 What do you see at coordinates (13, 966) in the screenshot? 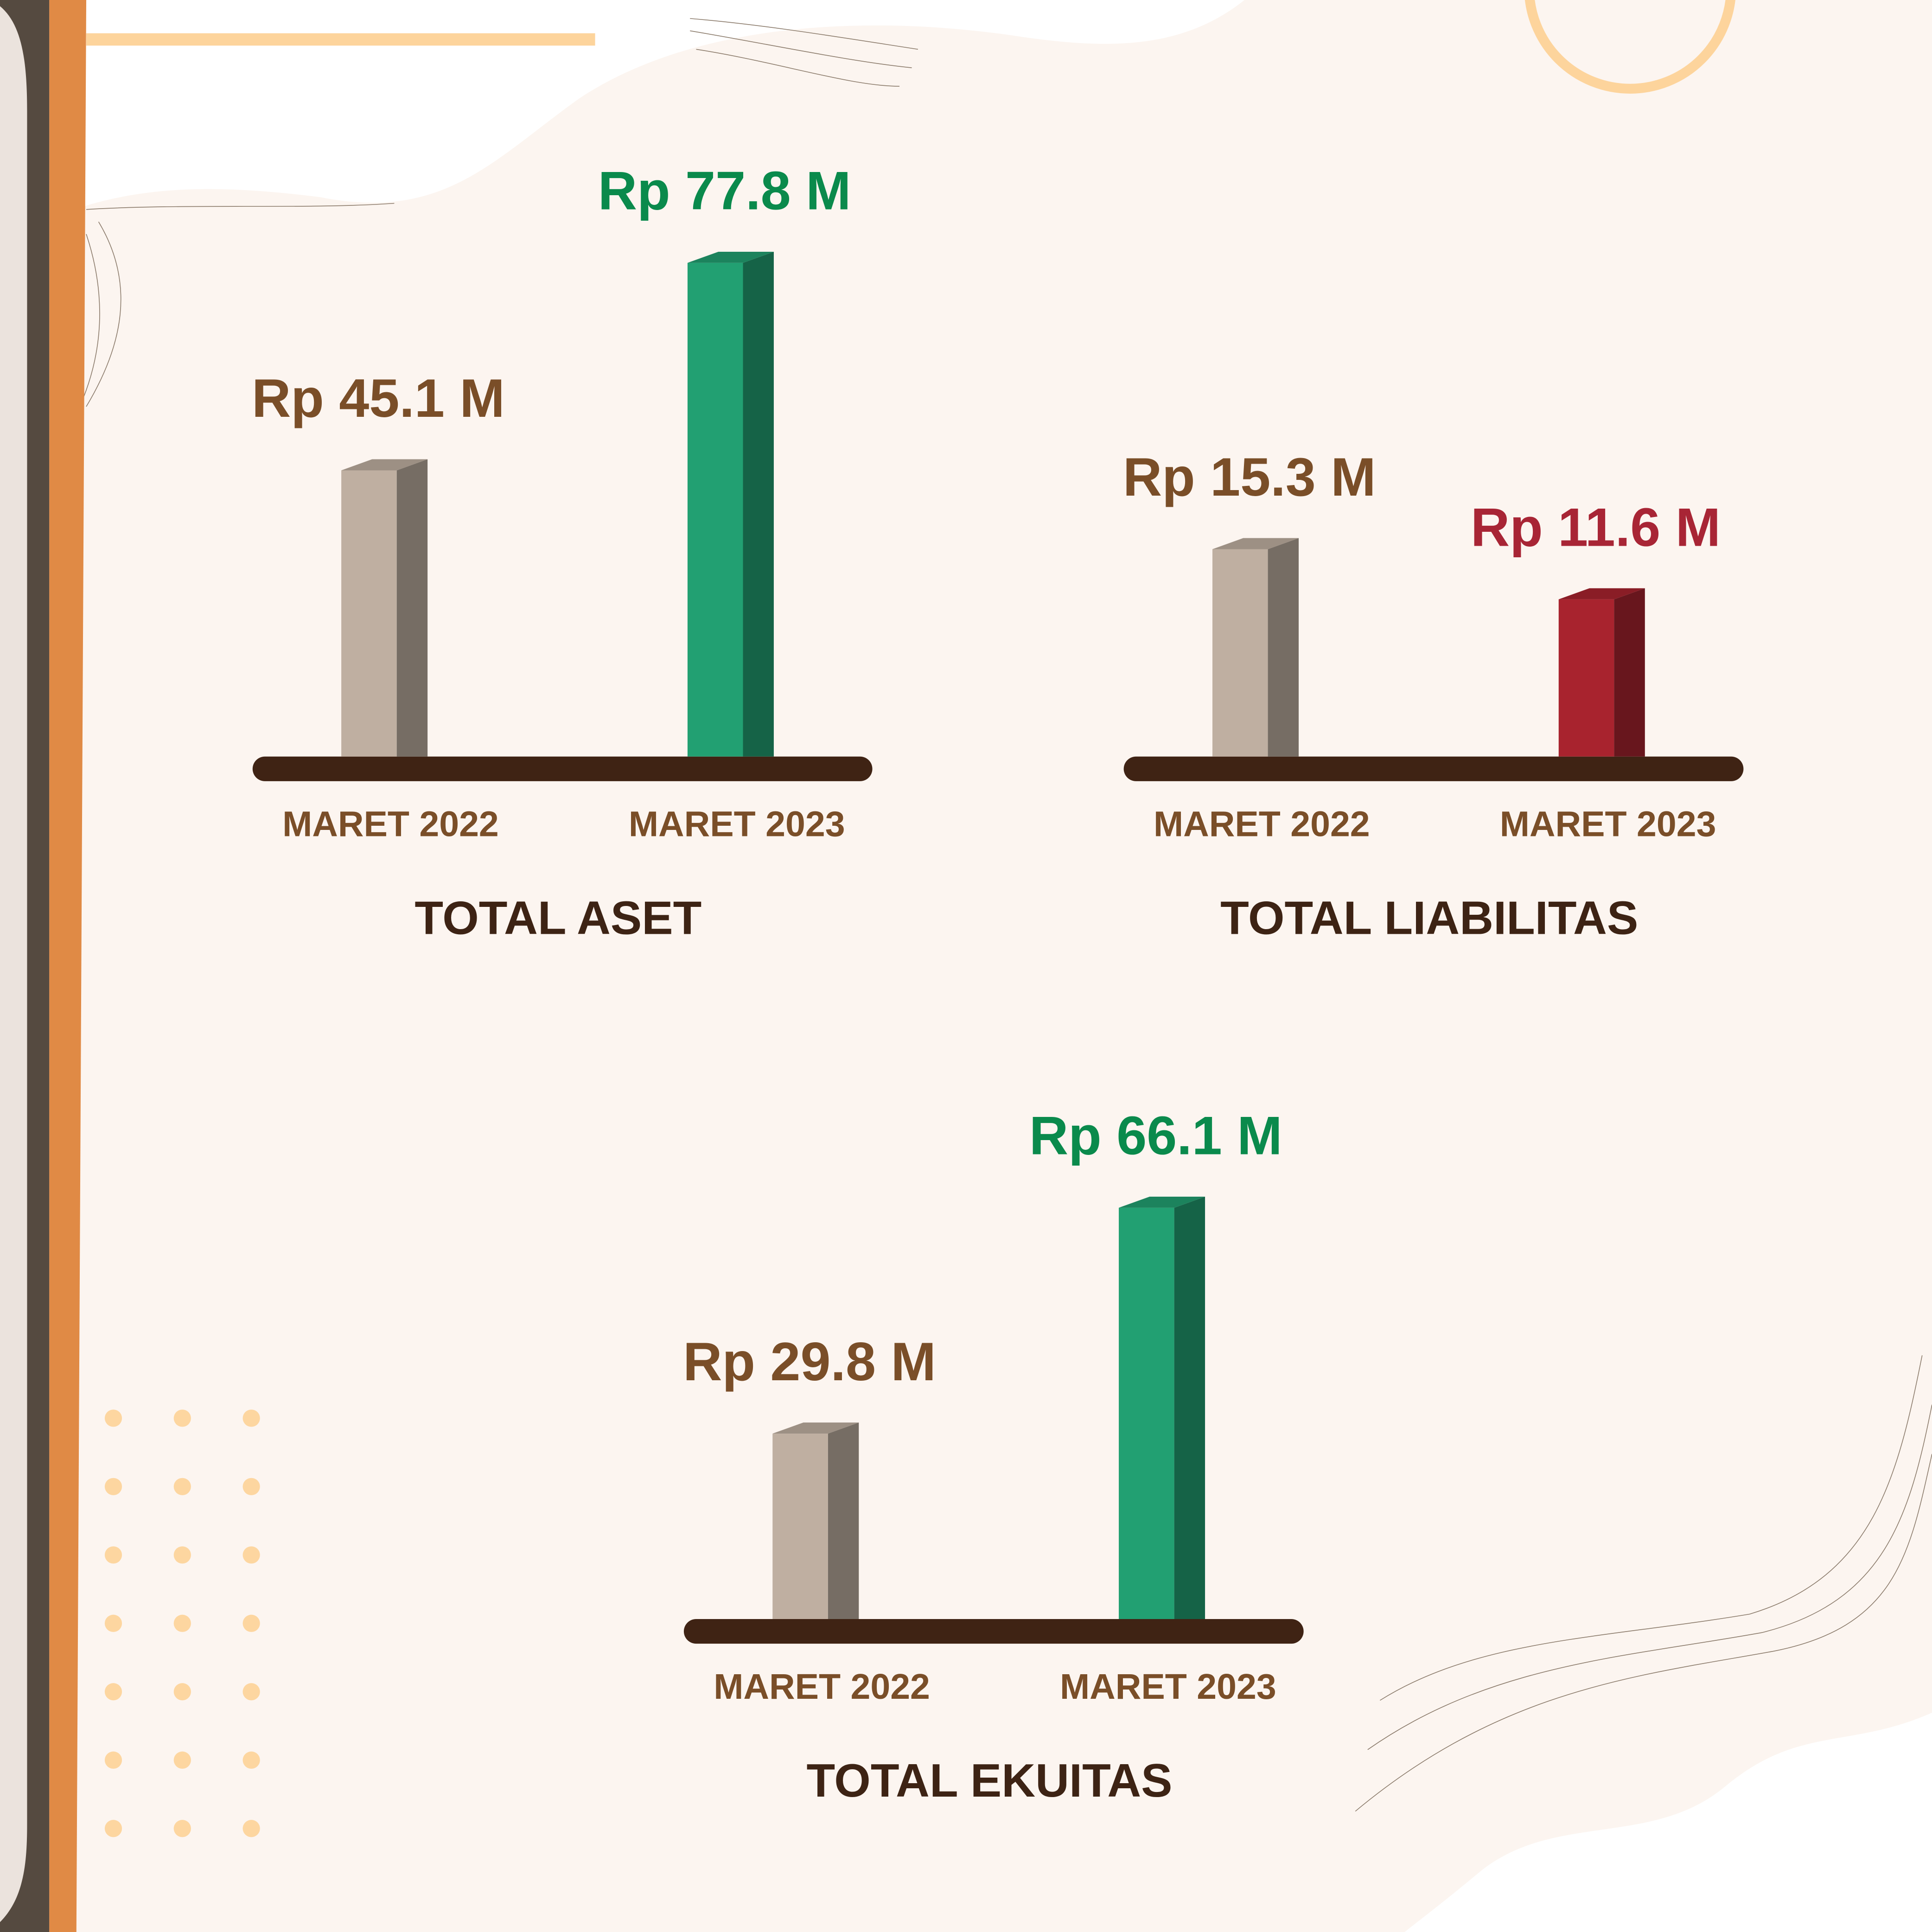
I see `left-stripe-light` at bounding box center [13, 966].